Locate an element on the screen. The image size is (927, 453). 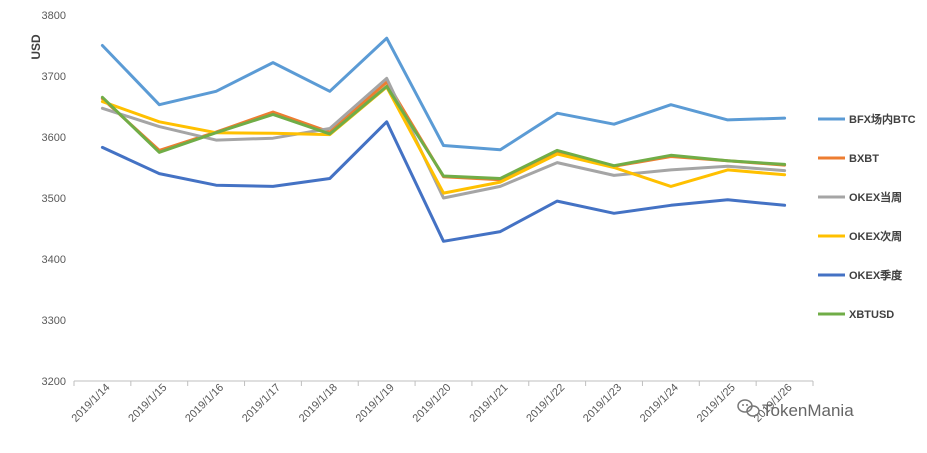
y-axis-title: USD is located at coordinates (36, 47).